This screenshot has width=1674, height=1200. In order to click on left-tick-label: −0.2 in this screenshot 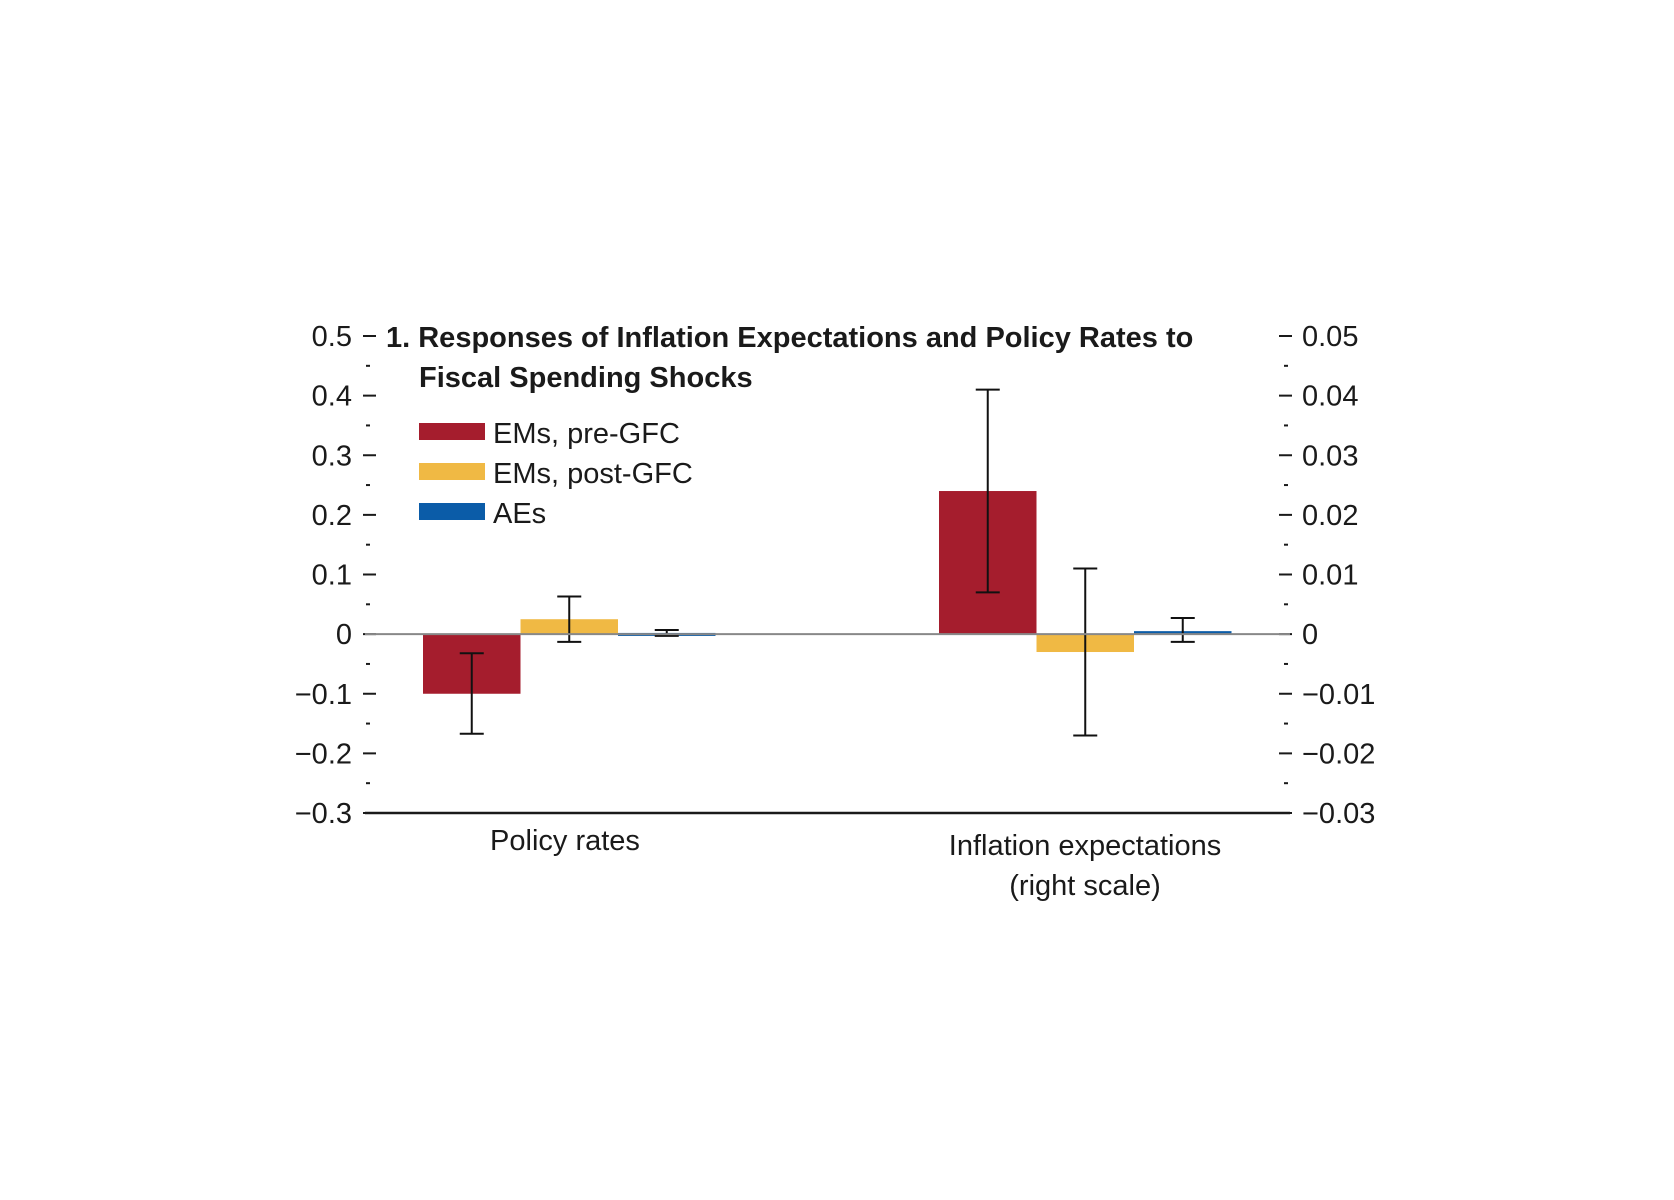, I will do `click(323, 754)`.